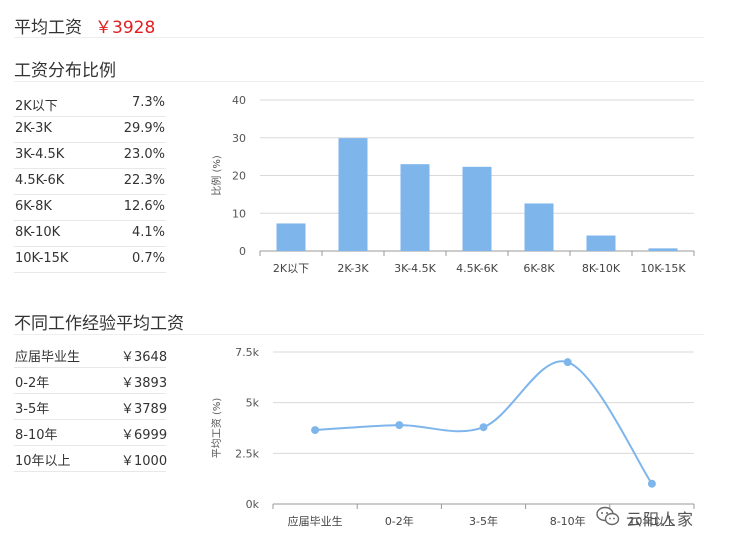  Describe the element at coordinates (90, 260) in the screenshot. I see `table-row: 10K-15K 0.7%` at that location.